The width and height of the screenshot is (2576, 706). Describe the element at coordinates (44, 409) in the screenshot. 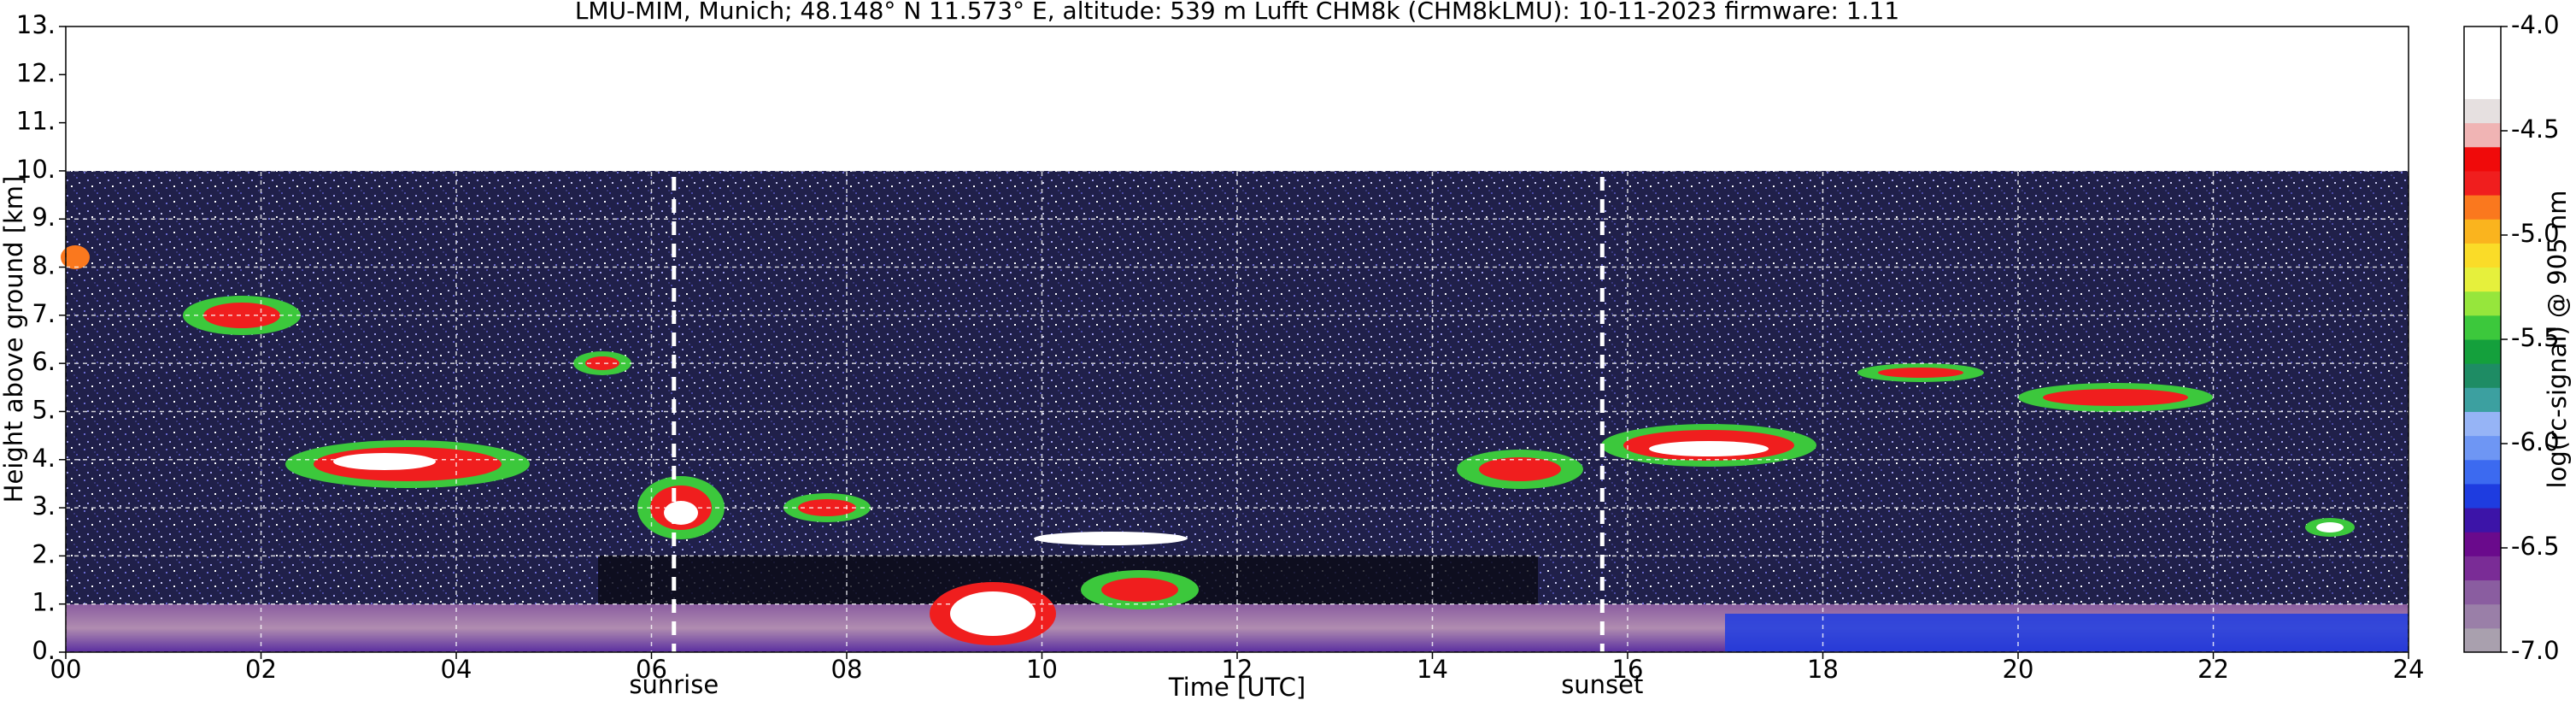

I see `y-tick-label: 5.` at that location.